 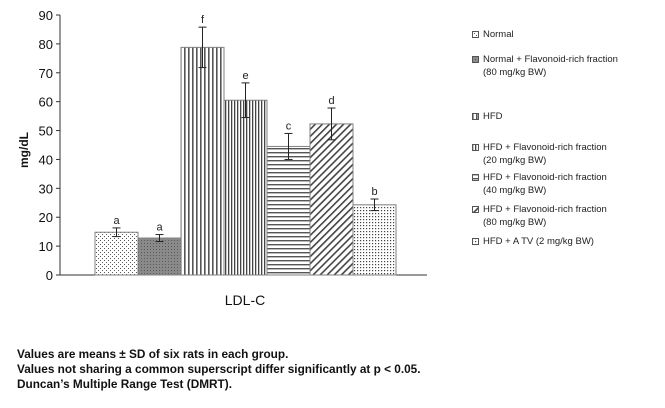 I want to click on y-tick-label: 40, so click(x=46, y=159).